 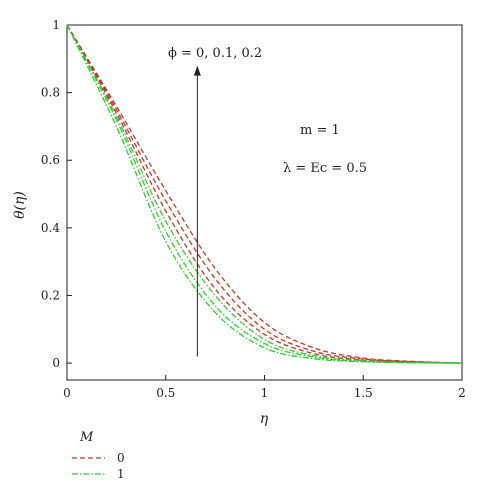 What do you see at coordinates (363, 393) in the screenshot?
I see `x-tick-label: 1.5` at bounding box center [363, 393].